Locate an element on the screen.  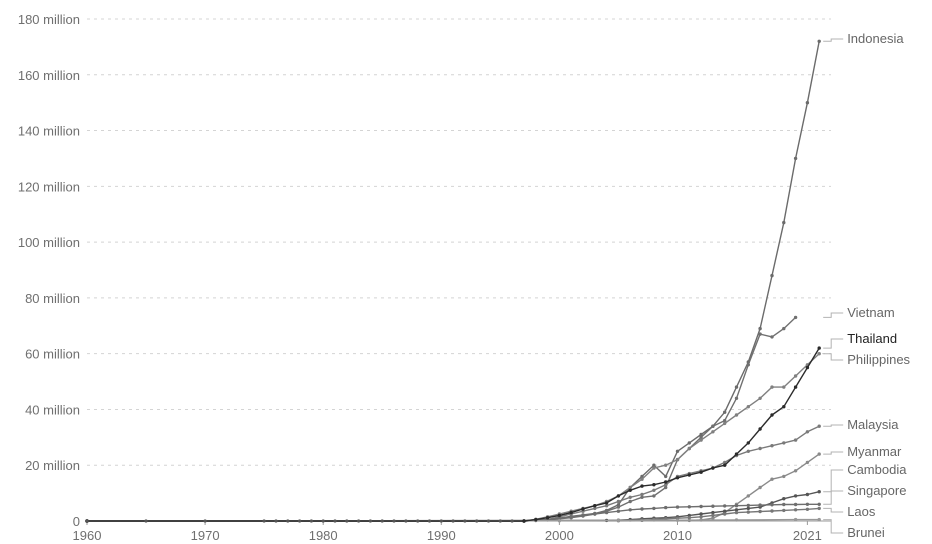
x-tick-label: 2000 is located at coordinates (559, 535).